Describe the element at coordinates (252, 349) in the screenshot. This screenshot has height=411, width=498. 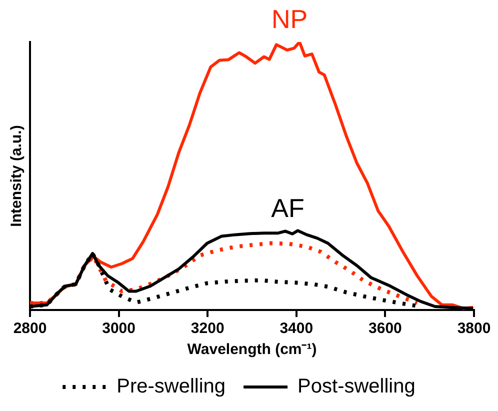
I see `x-axis-title: Wavelength (cm⁻¹)` at that location.